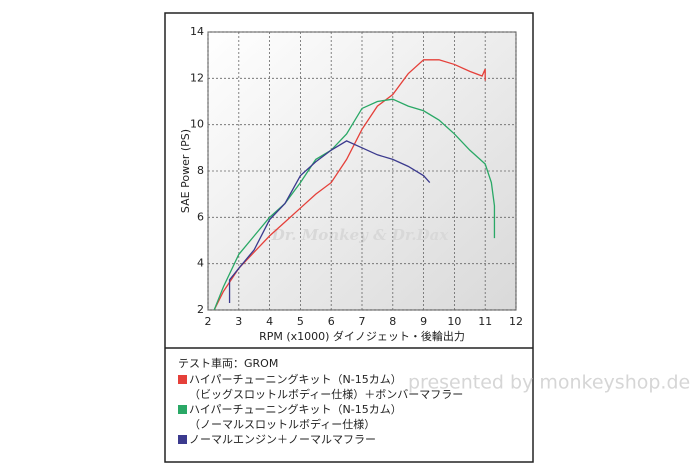 The height and width of the screenshot is (471, 700). What do you see at coordinates (197, 124) in the screenshot?
I see `y-tick-label: 10` at bounding box center [197, 124].